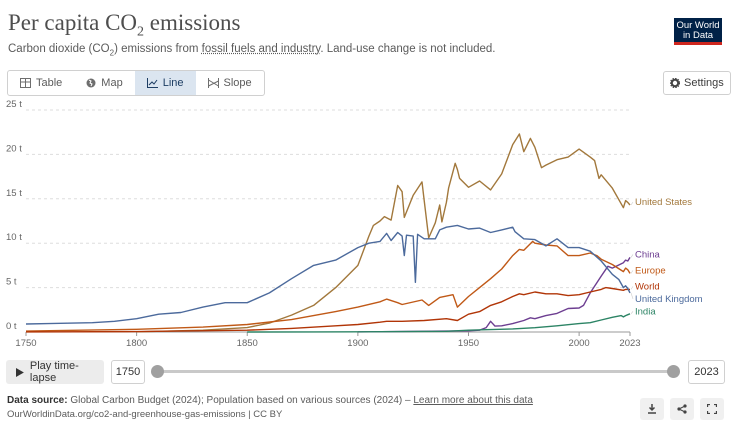 The image size is (732, 425). What do you see at coordinates (14, 105) in the screenshot?
I see `y-tick-label: 25 t` at bounding box center [14, 105].